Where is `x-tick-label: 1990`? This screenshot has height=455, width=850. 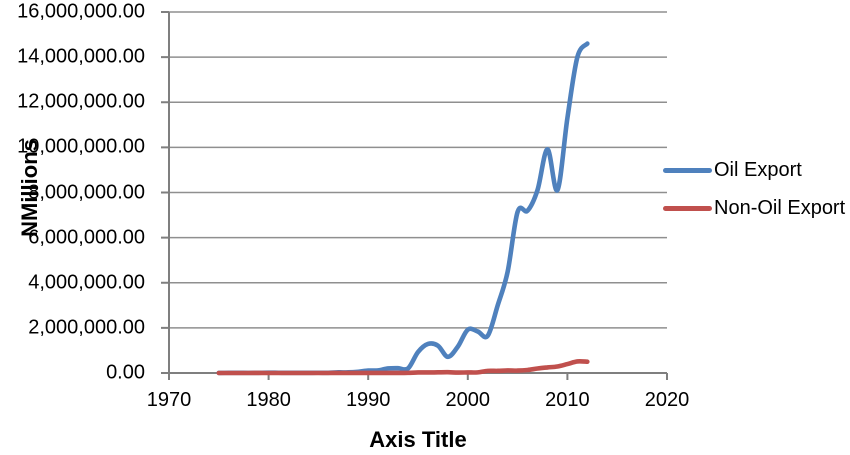
x-tick-label: 1990 is located at coordinates (368, 400).